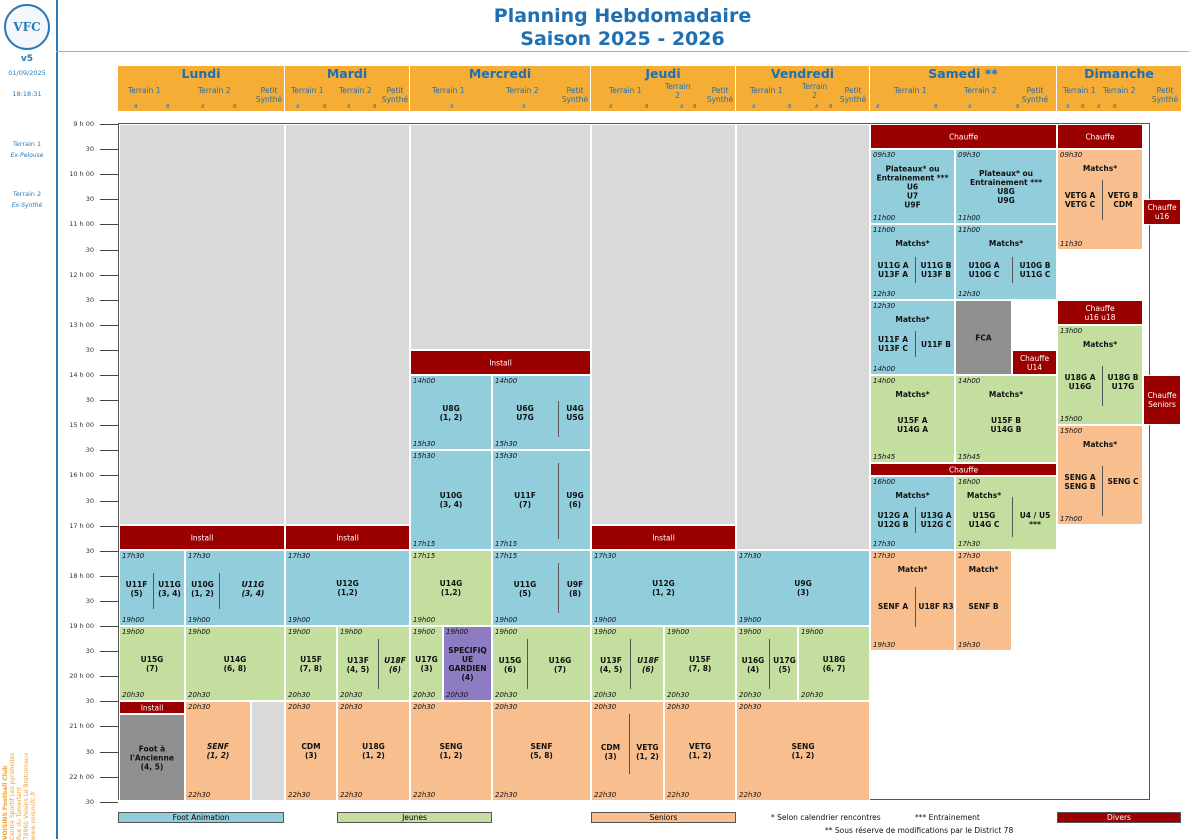 This screenshot has width=1189, height=840. What do you see at coordinates (1034, 362) in the screenshot?
I see `chauffe-block: Chauffe U14` at bounding box center [1034, 362].